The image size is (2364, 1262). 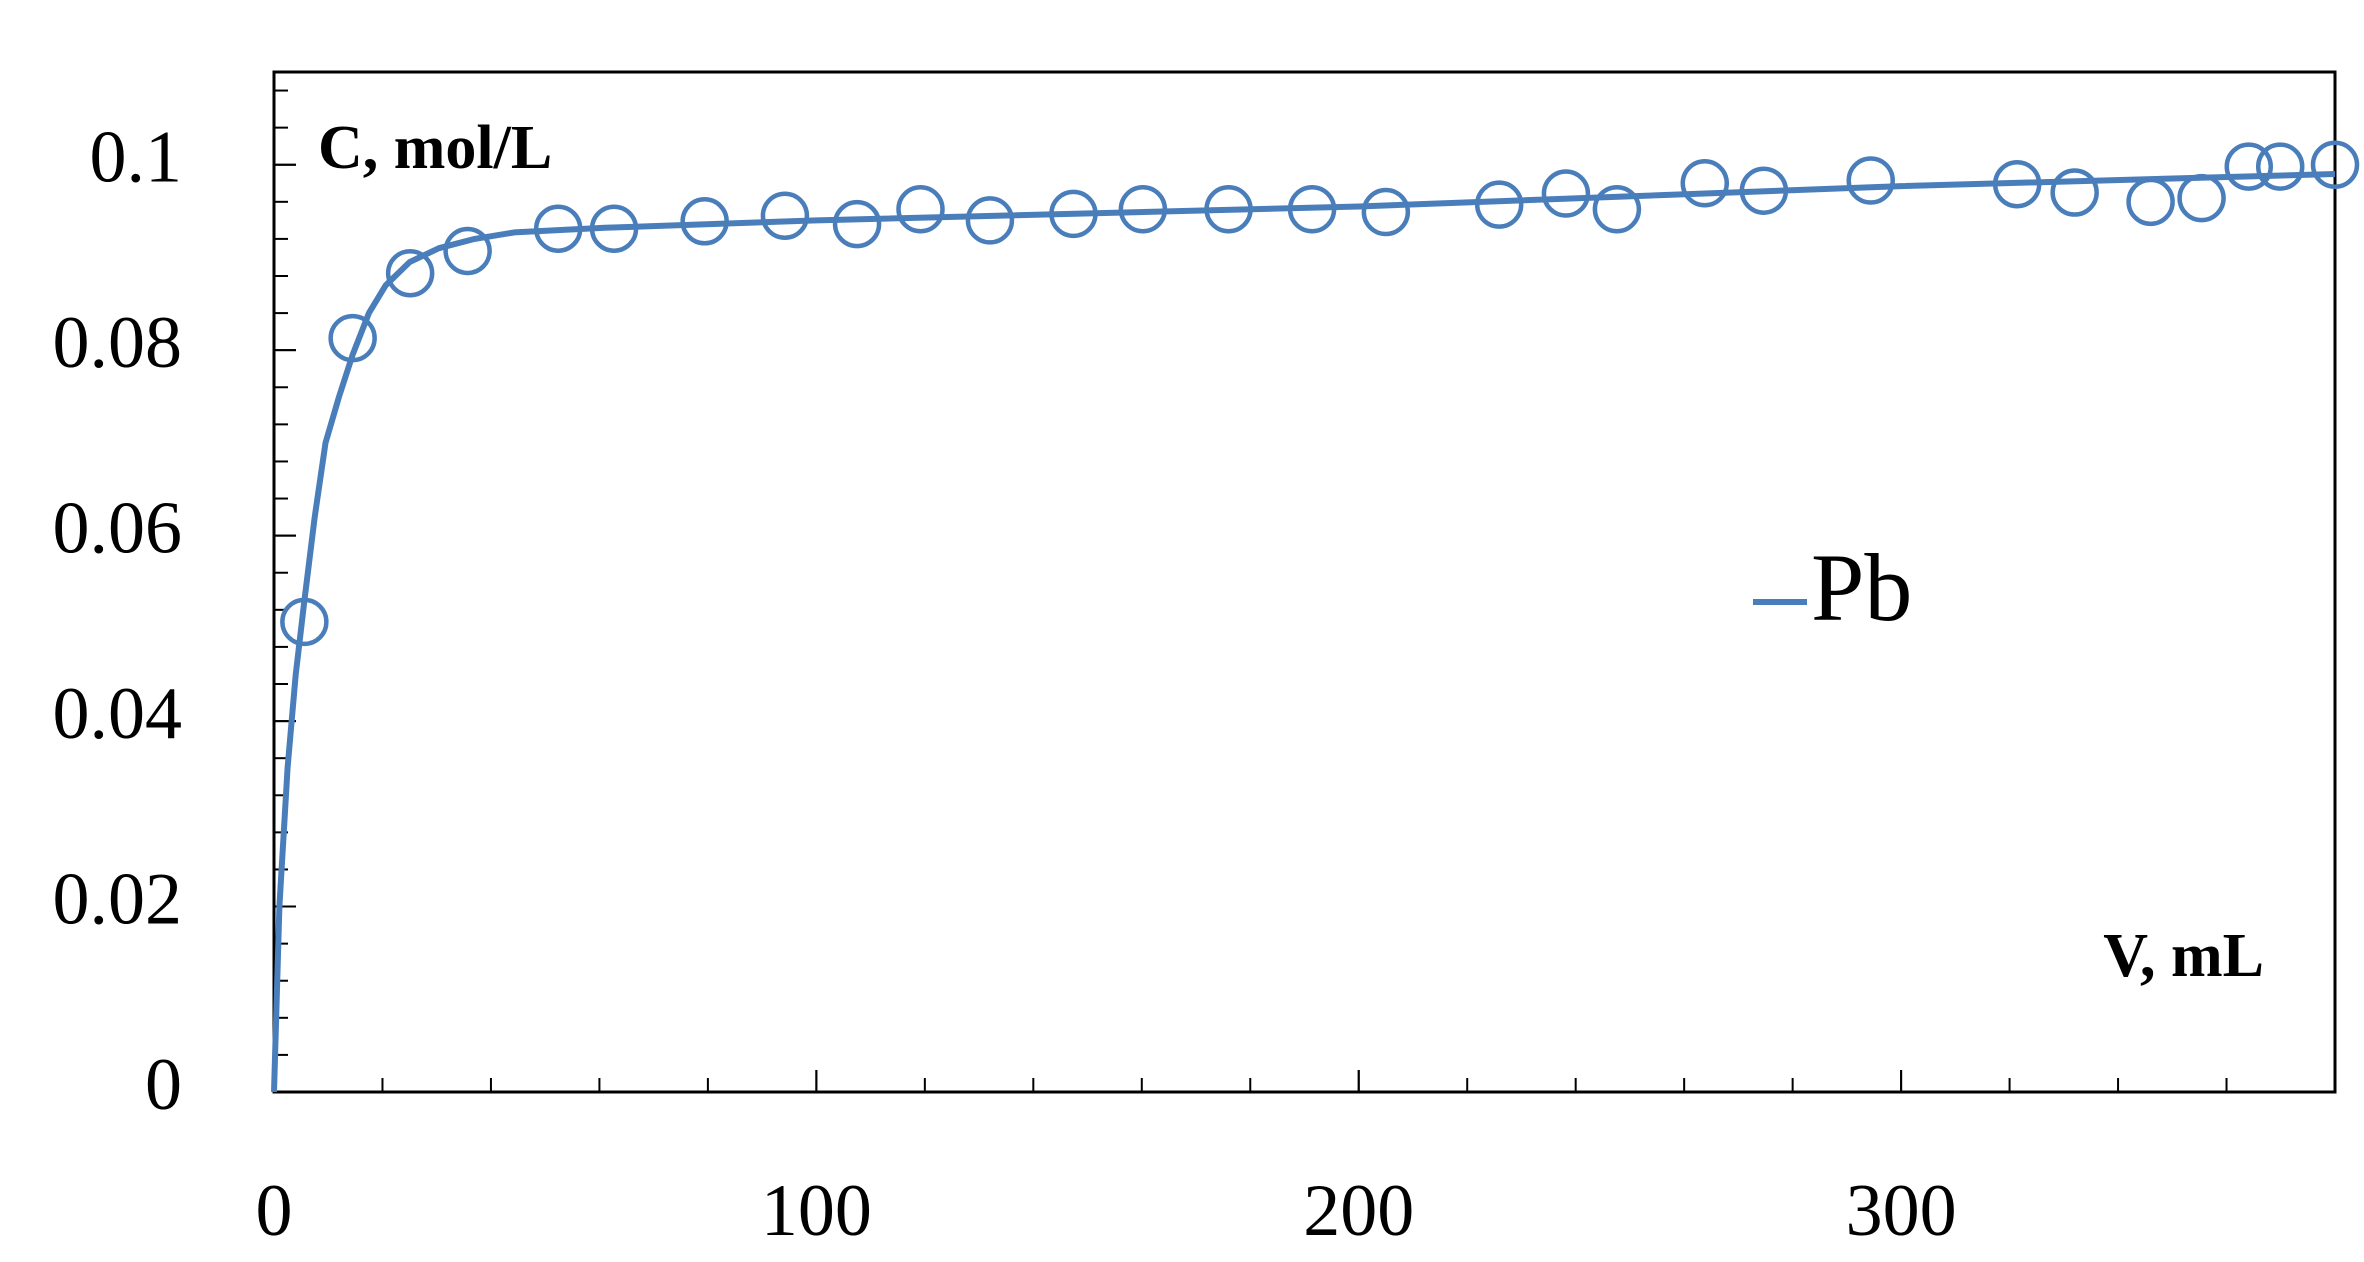 What do you see at coordinates (274, 1211) in the screenshot?
I see `x-tick-label: 0` at bounding box center [274, 1211].